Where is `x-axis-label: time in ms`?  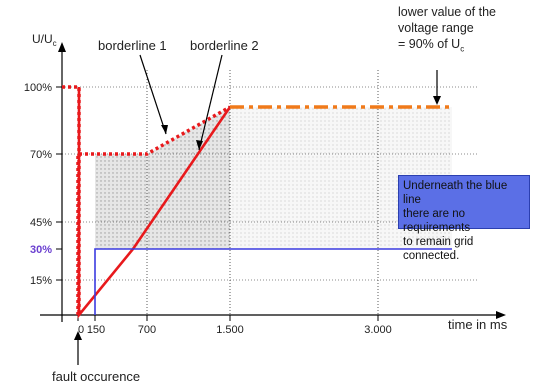
x-axis-label: time in ms is located at coordinates (478, 324).